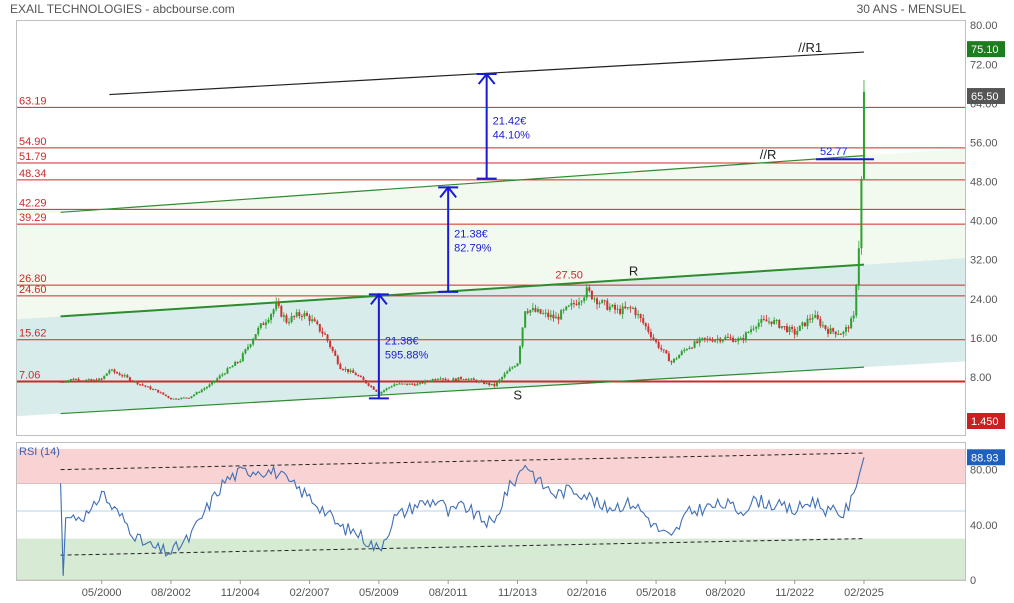  Describe the element at coordinates (984, 339) in the screenshot. I see `price-tick-1: 16.00` at that location.